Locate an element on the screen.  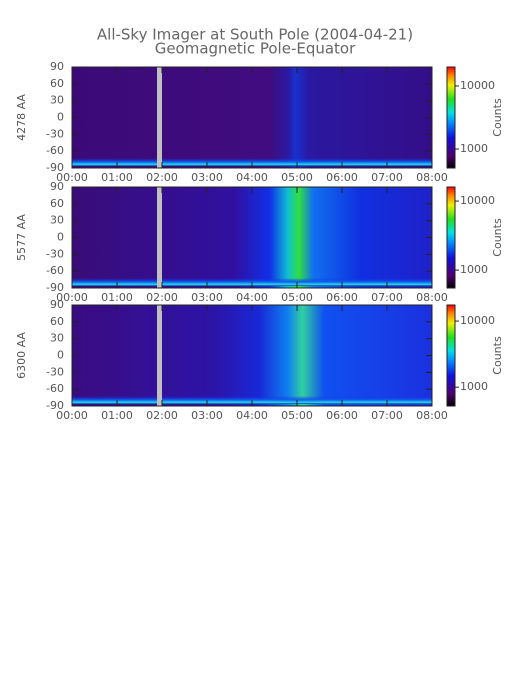
y-axis-label: 6300 AA is located at coordinates (21, 355).